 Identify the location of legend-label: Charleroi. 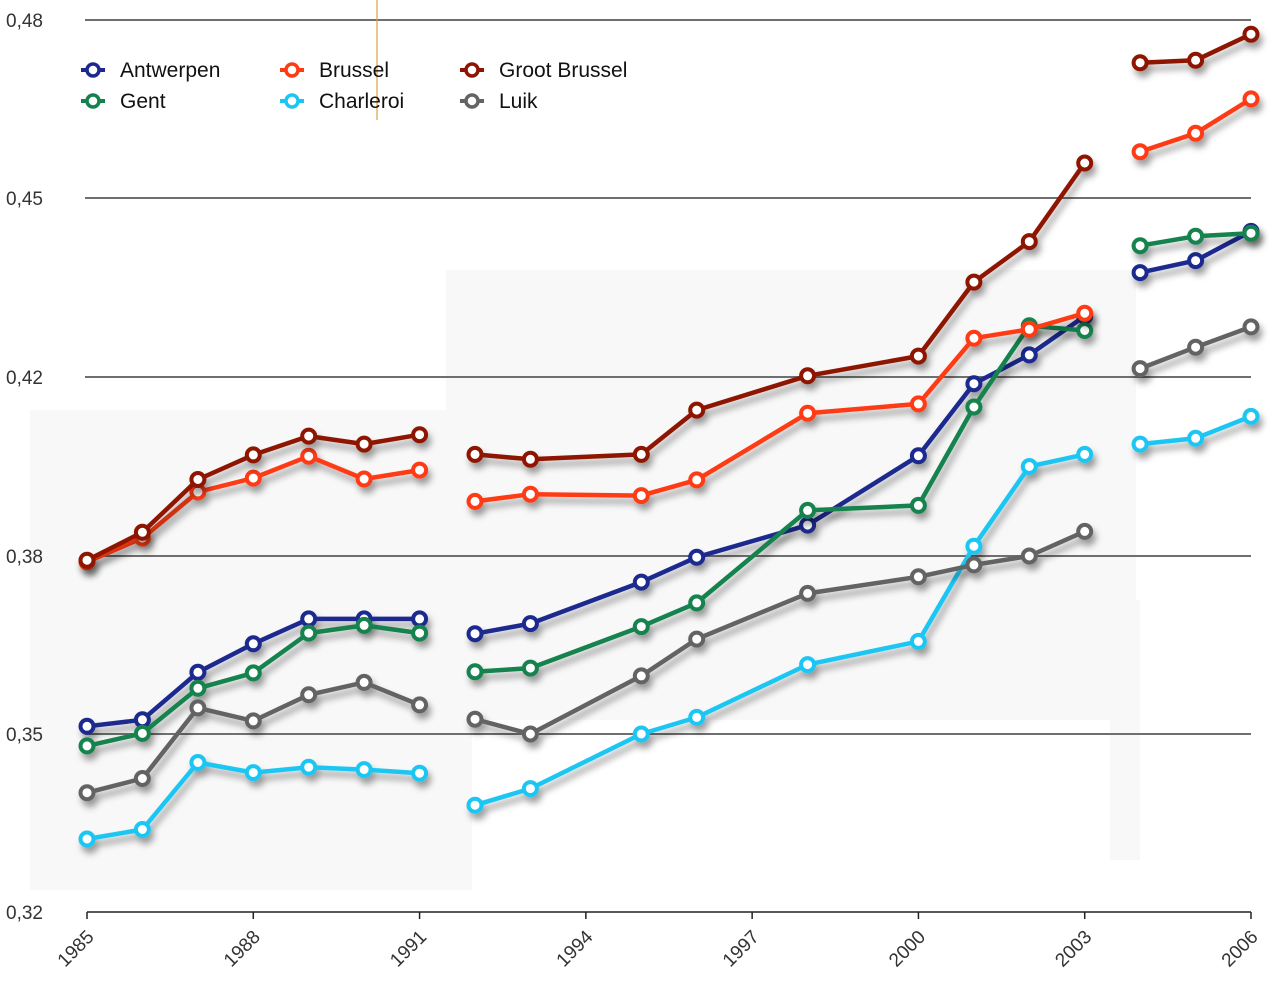
(361, 101).